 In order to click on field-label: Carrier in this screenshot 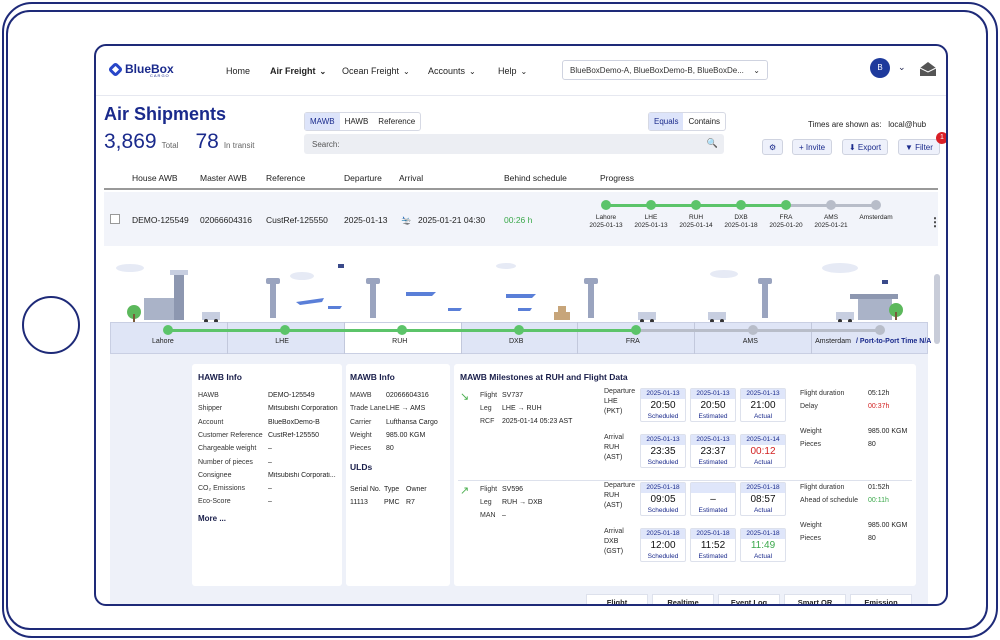, I will do `click(361, 422)`.